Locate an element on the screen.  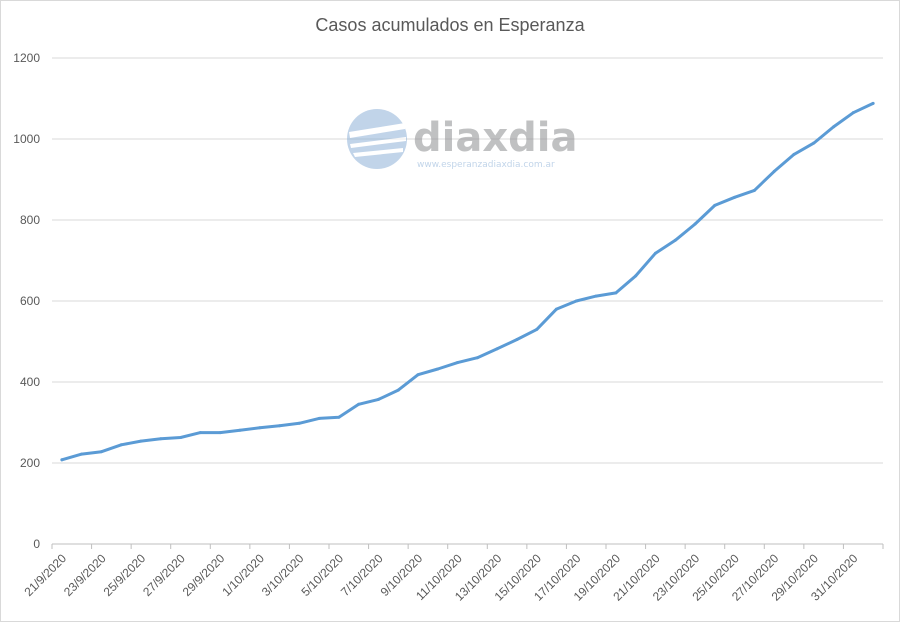
watermark-logo: diaxdia www.esperanzadiaxdia.com.ar is located at coordinates (462, 139).